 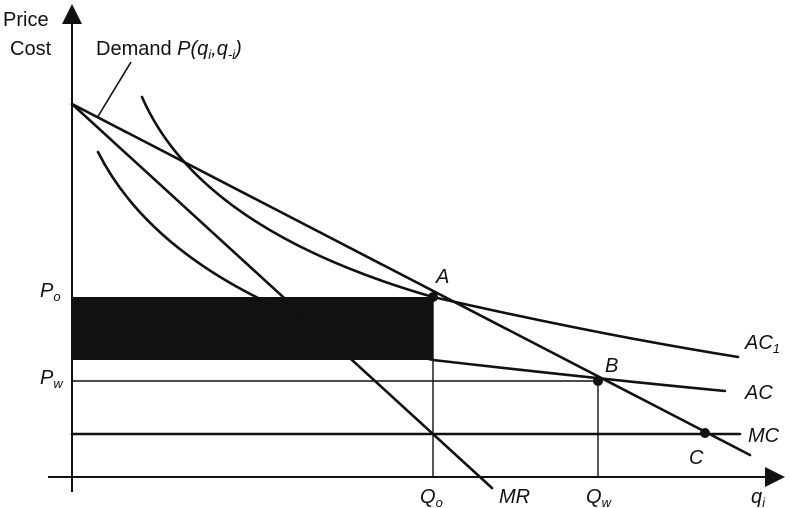 I want to click on qw-label: Qw, so click(x=599, y=497).